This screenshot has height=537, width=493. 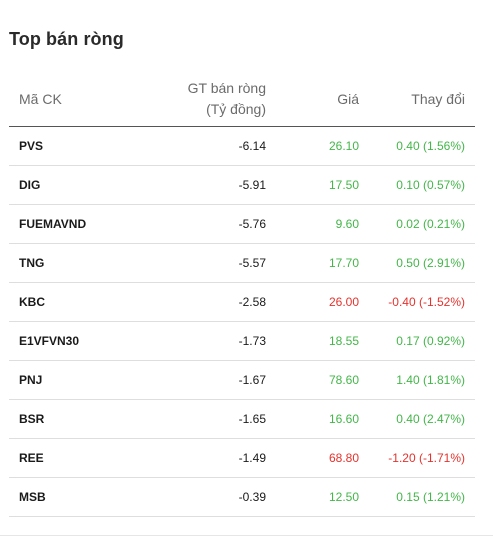 I want to click on stock-code-cell: DIG, so click(x=74, y=185).